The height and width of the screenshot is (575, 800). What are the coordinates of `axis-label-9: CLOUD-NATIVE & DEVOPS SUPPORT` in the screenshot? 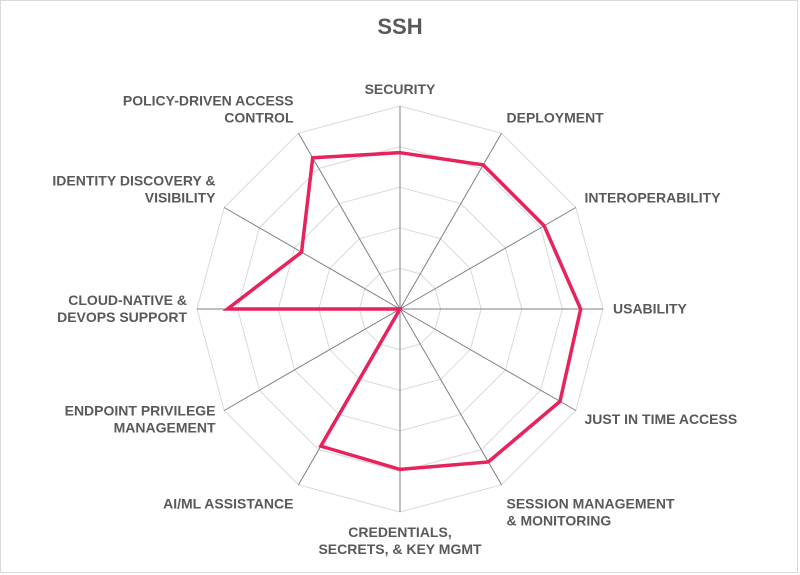 It's located at (122, 308).